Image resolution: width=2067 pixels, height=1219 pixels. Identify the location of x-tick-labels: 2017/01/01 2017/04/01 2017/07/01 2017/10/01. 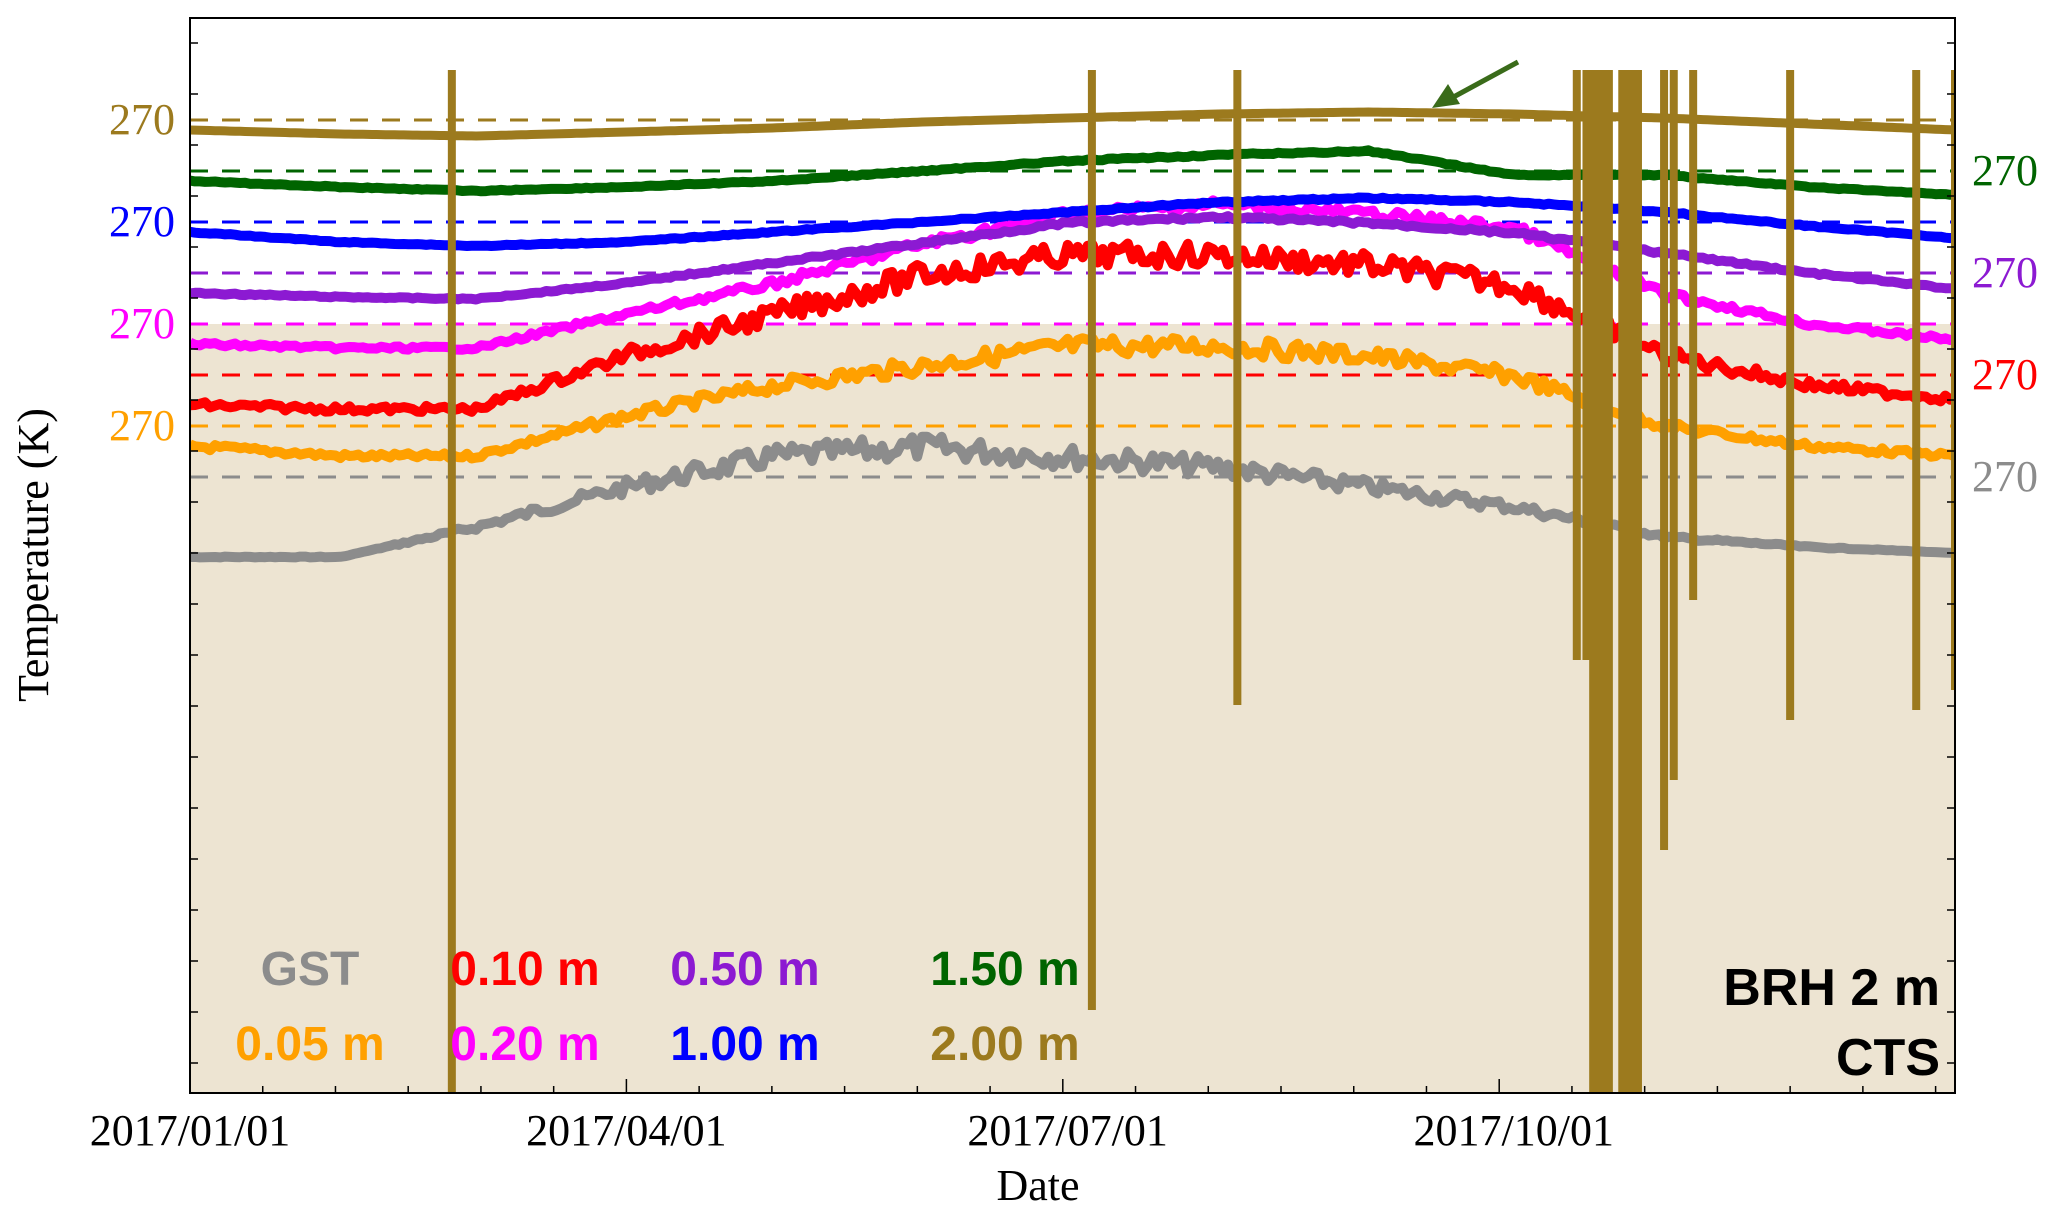
(852, 1130).